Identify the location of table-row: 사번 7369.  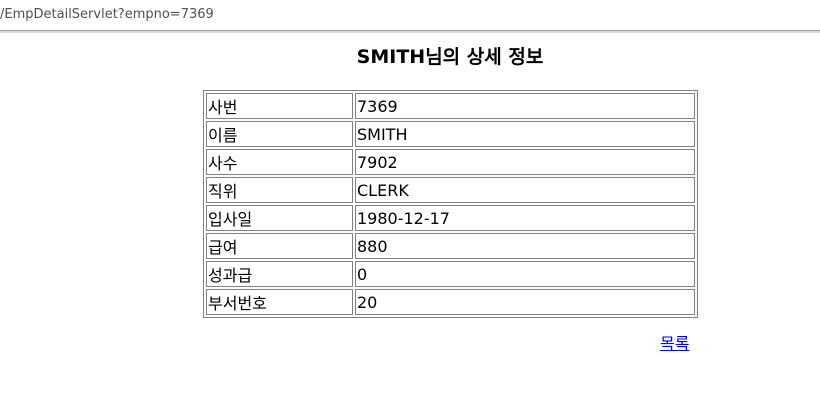
(450, 106).